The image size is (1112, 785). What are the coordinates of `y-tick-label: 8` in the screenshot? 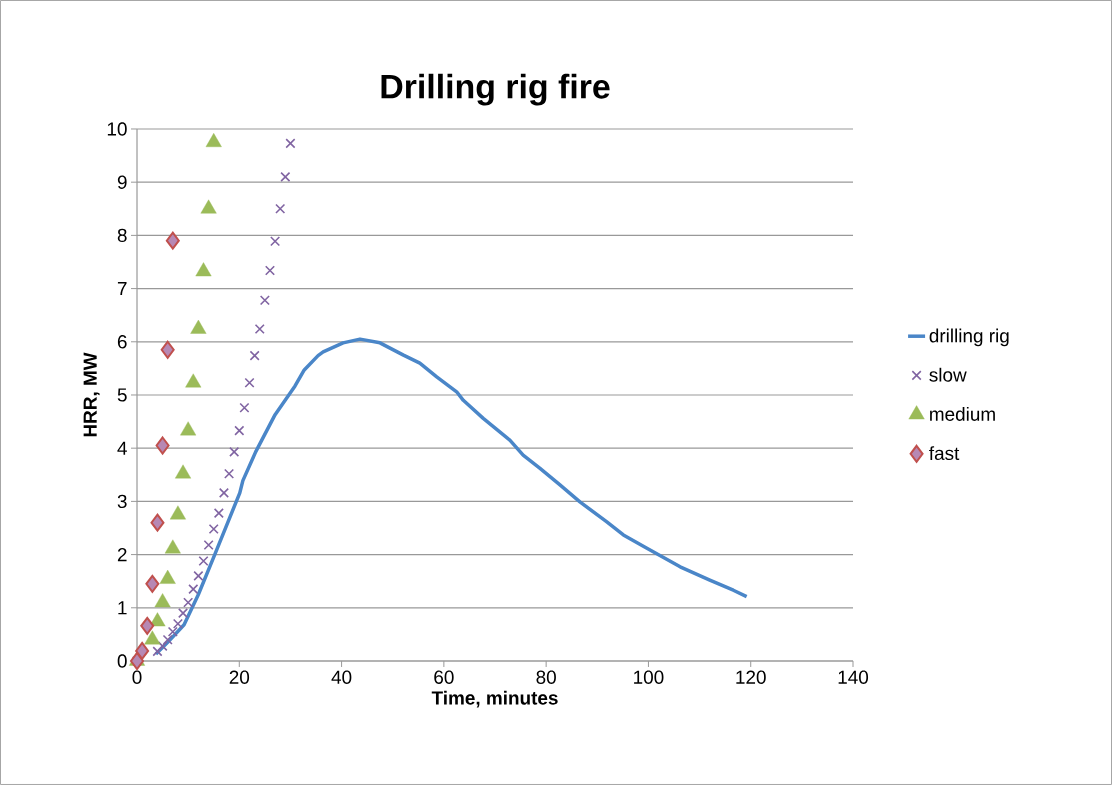 It's located at (122, 235).